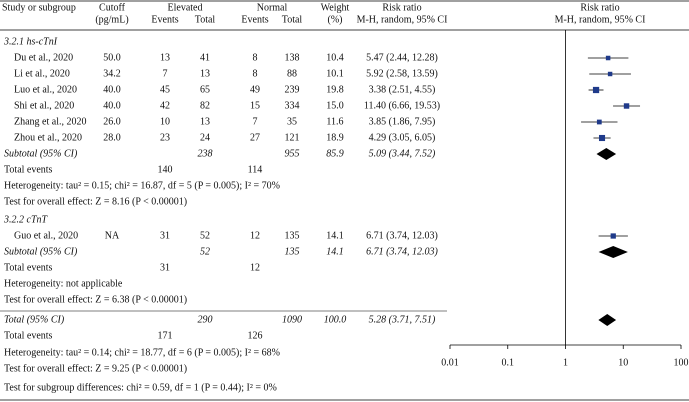 Image resolution: width=689 pixels, height=402 pixels. I want to click on study-name: Luo et al., 2020, so click(45, 89).